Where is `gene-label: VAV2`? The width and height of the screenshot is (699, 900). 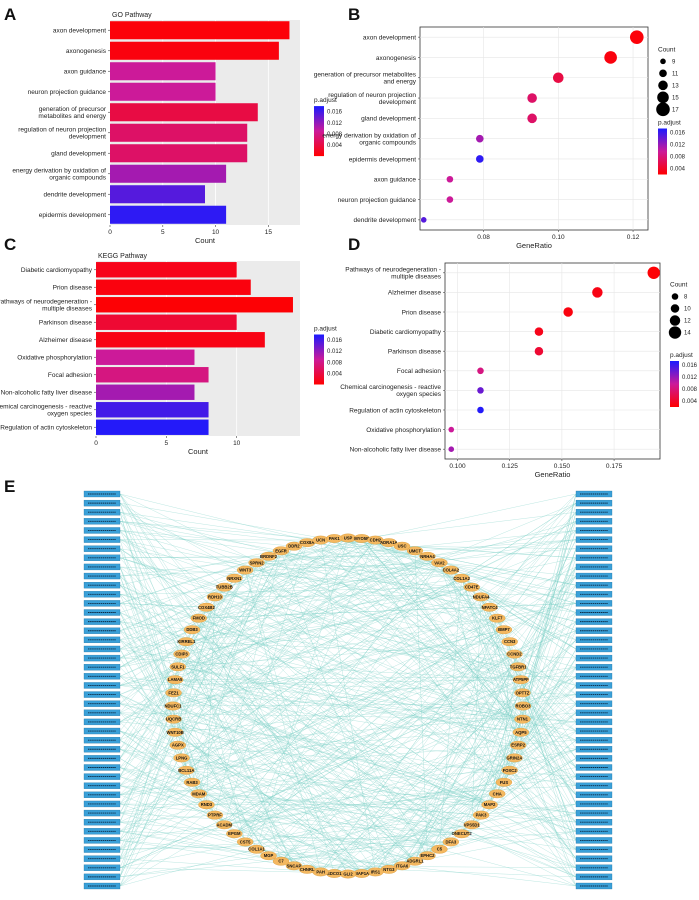
gene-label: VAV2 is located at coordinates (439, 562).